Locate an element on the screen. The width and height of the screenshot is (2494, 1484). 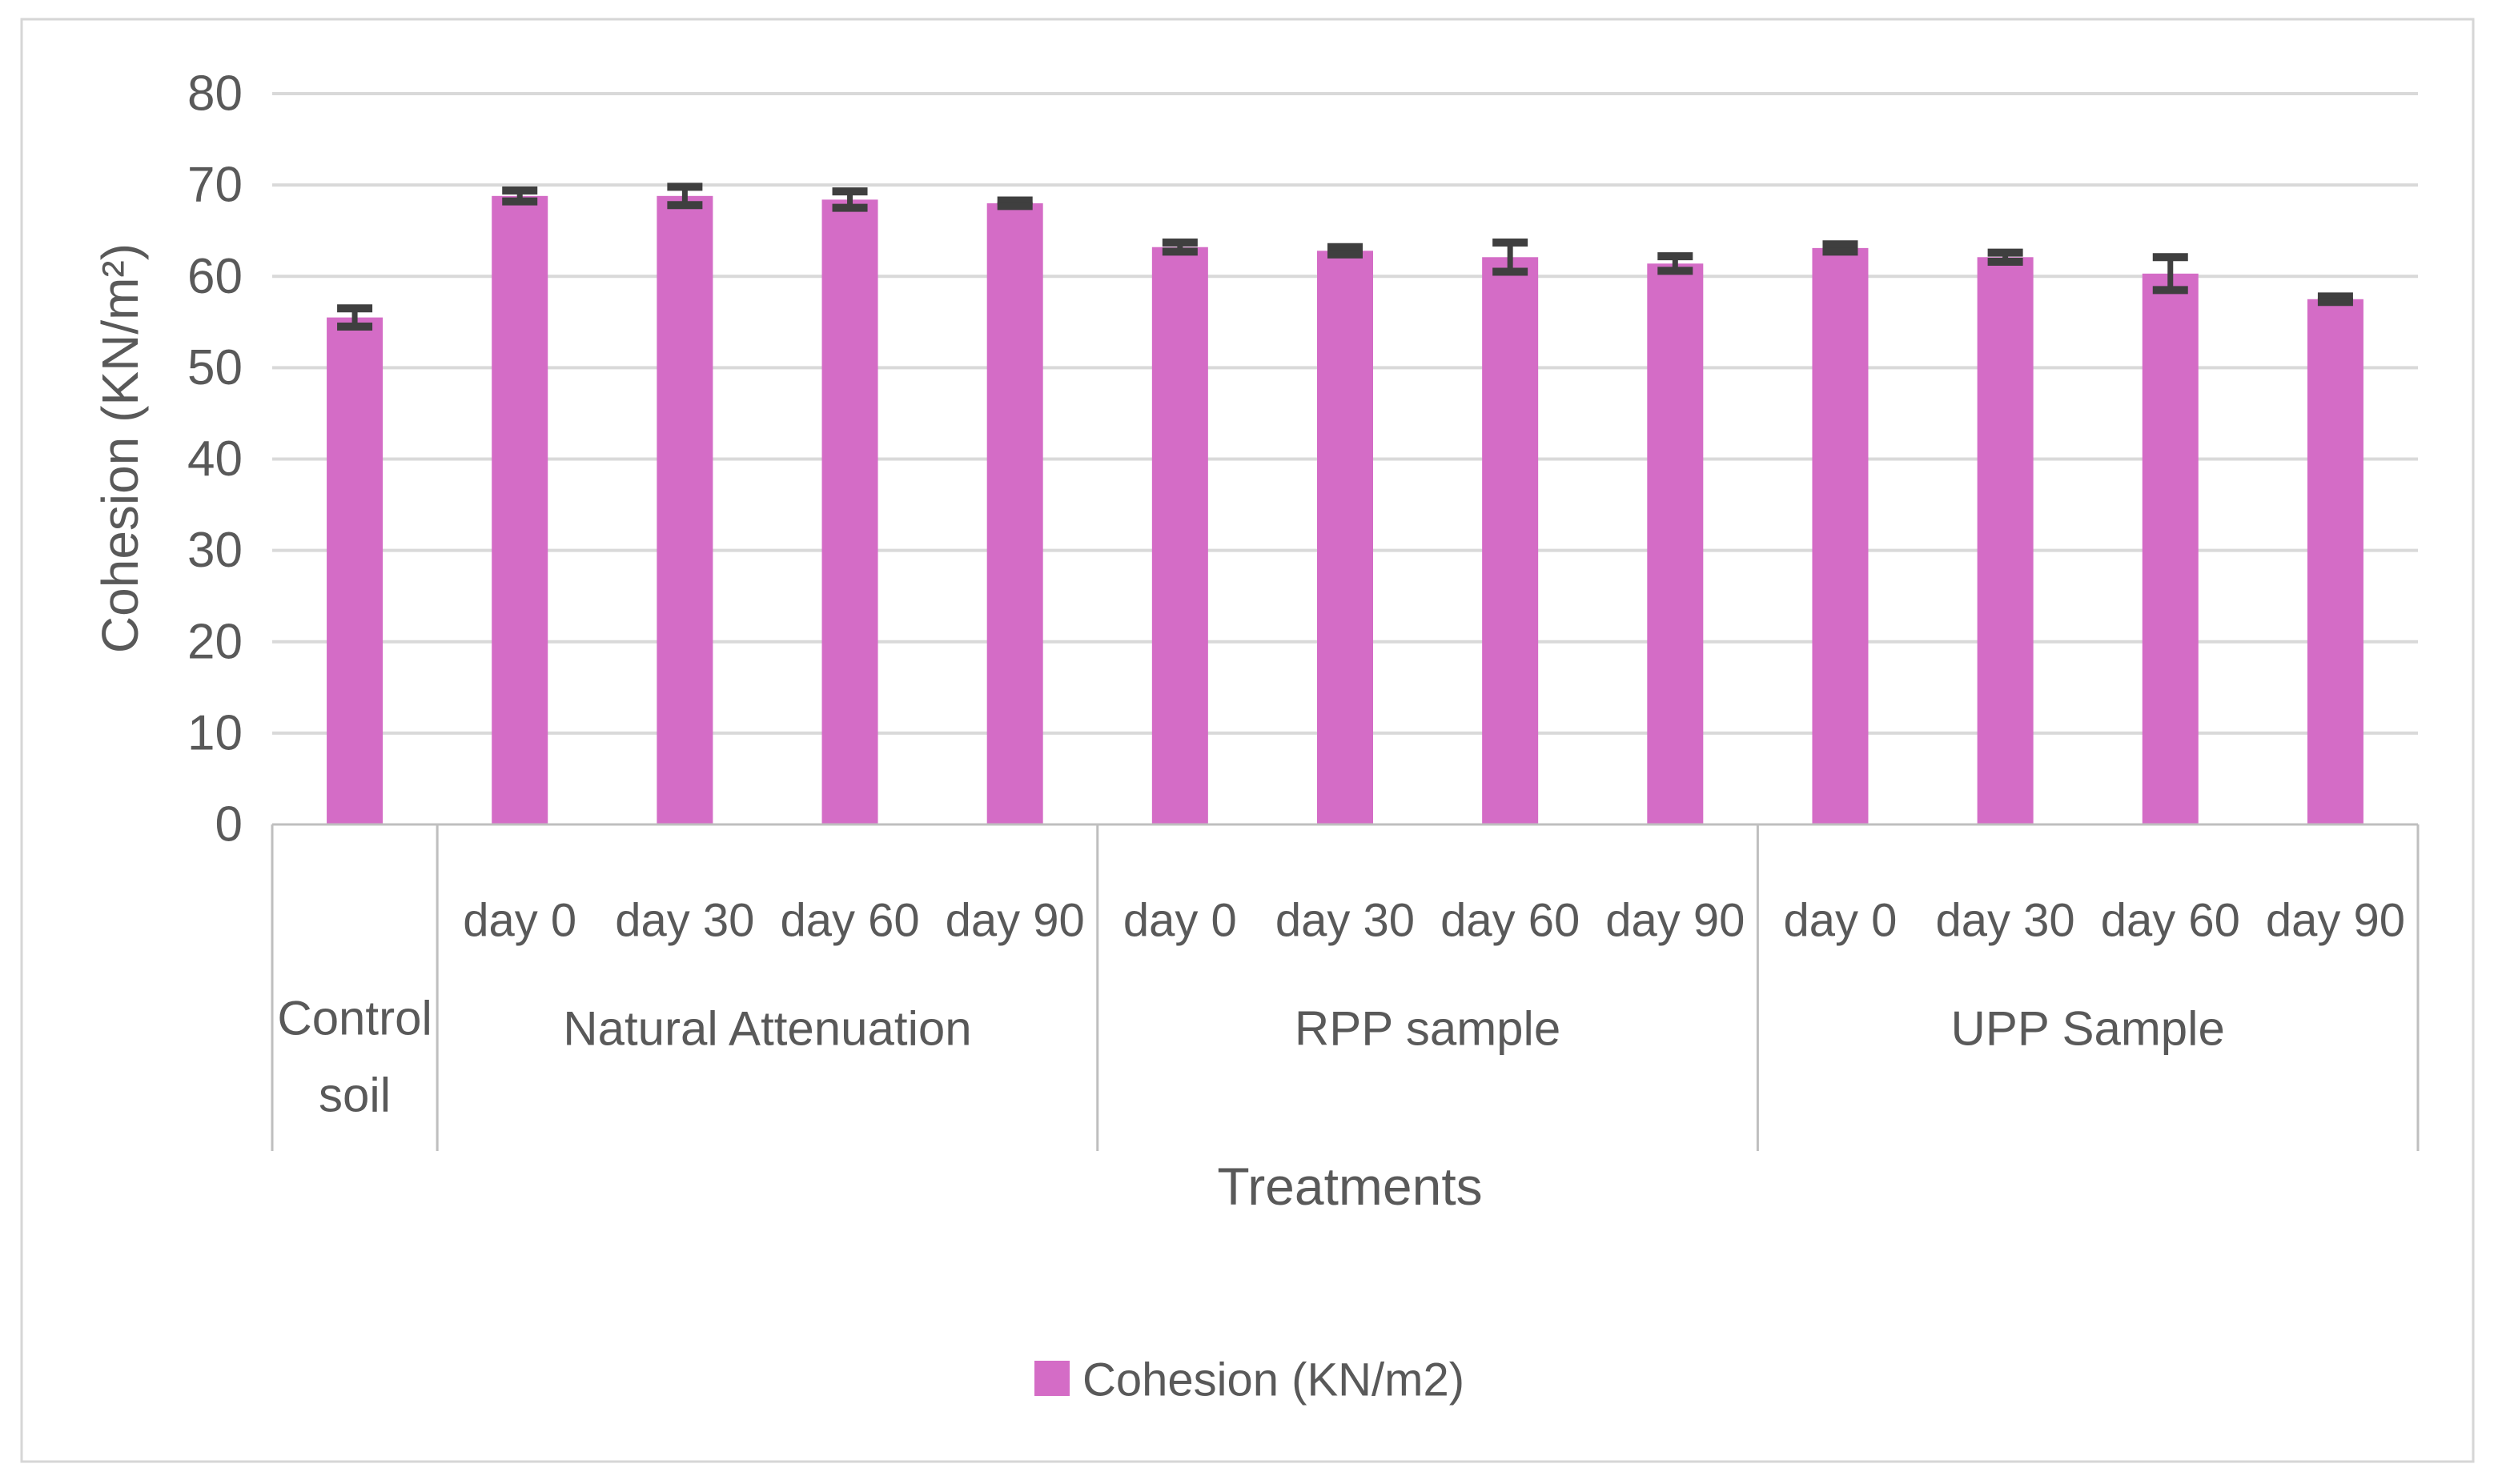
x-axis-title: Treatments is located at coordinates (1349, 1186).